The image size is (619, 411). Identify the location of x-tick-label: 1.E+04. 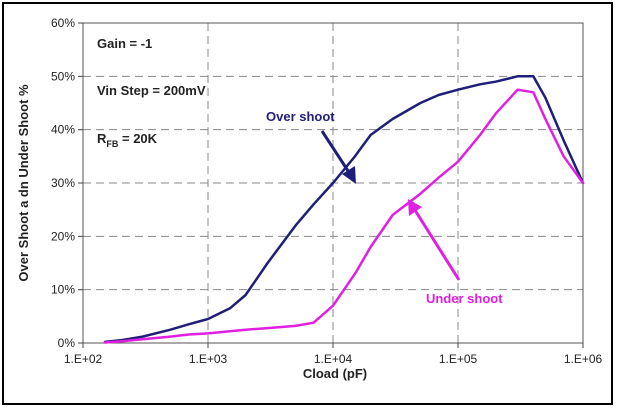
(333, 359).